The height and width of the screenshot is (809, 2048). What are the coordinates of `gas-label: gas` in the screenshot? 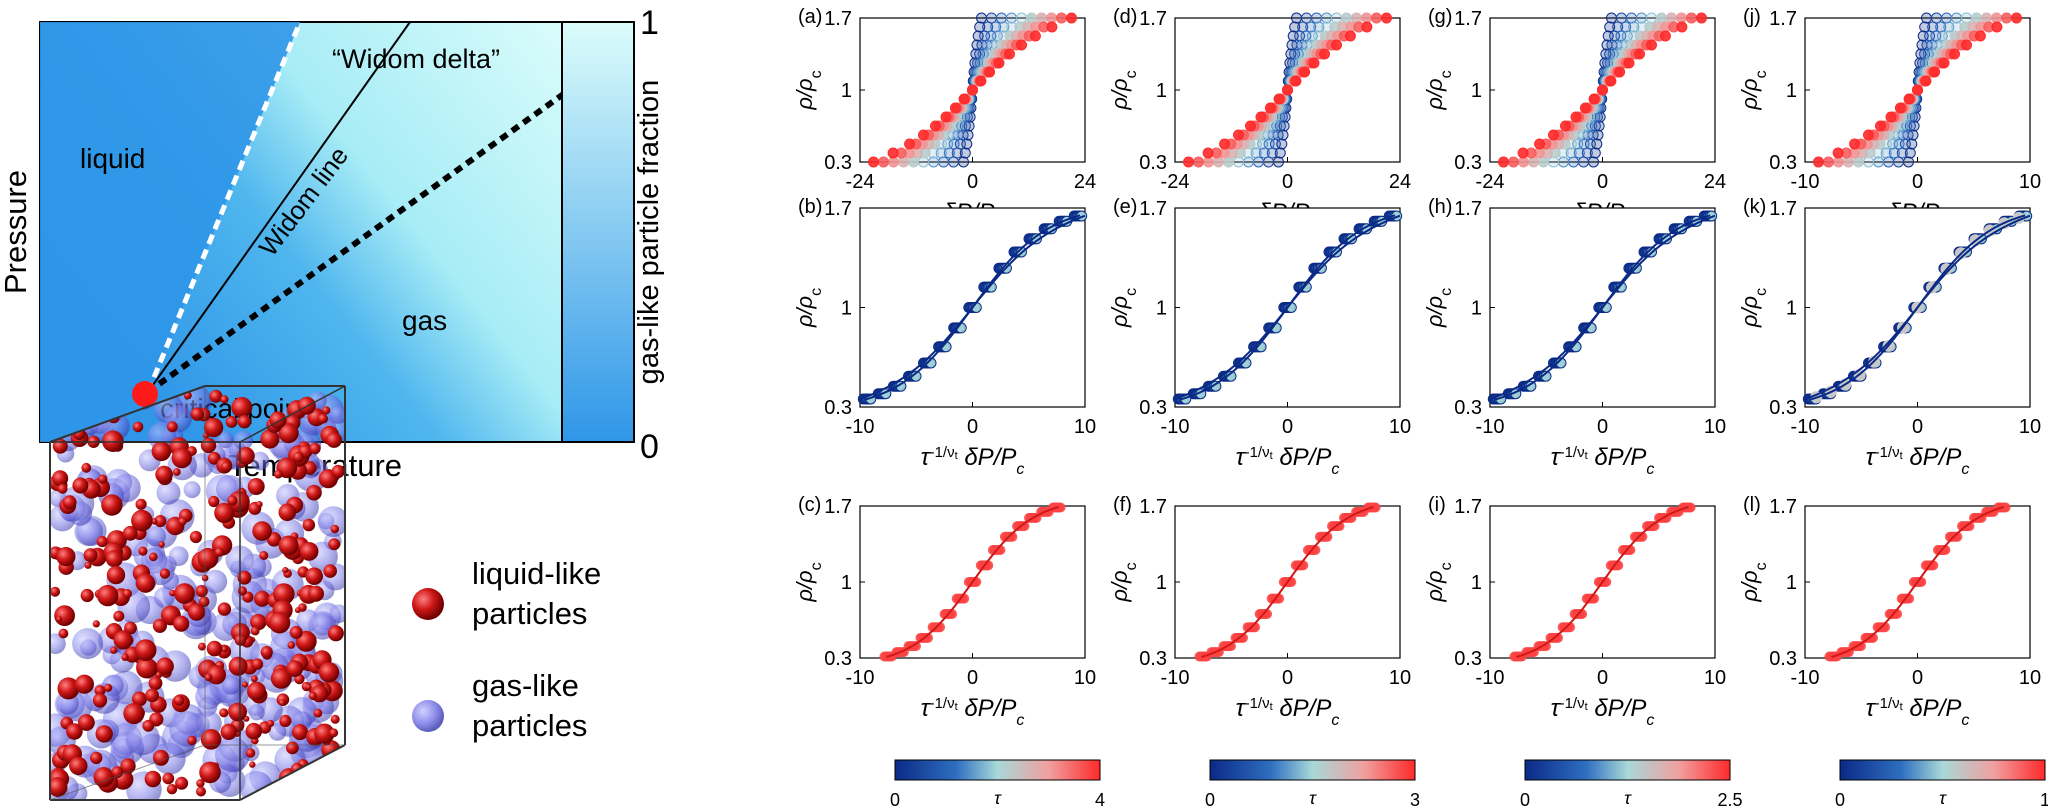 It's located at (424, 320).